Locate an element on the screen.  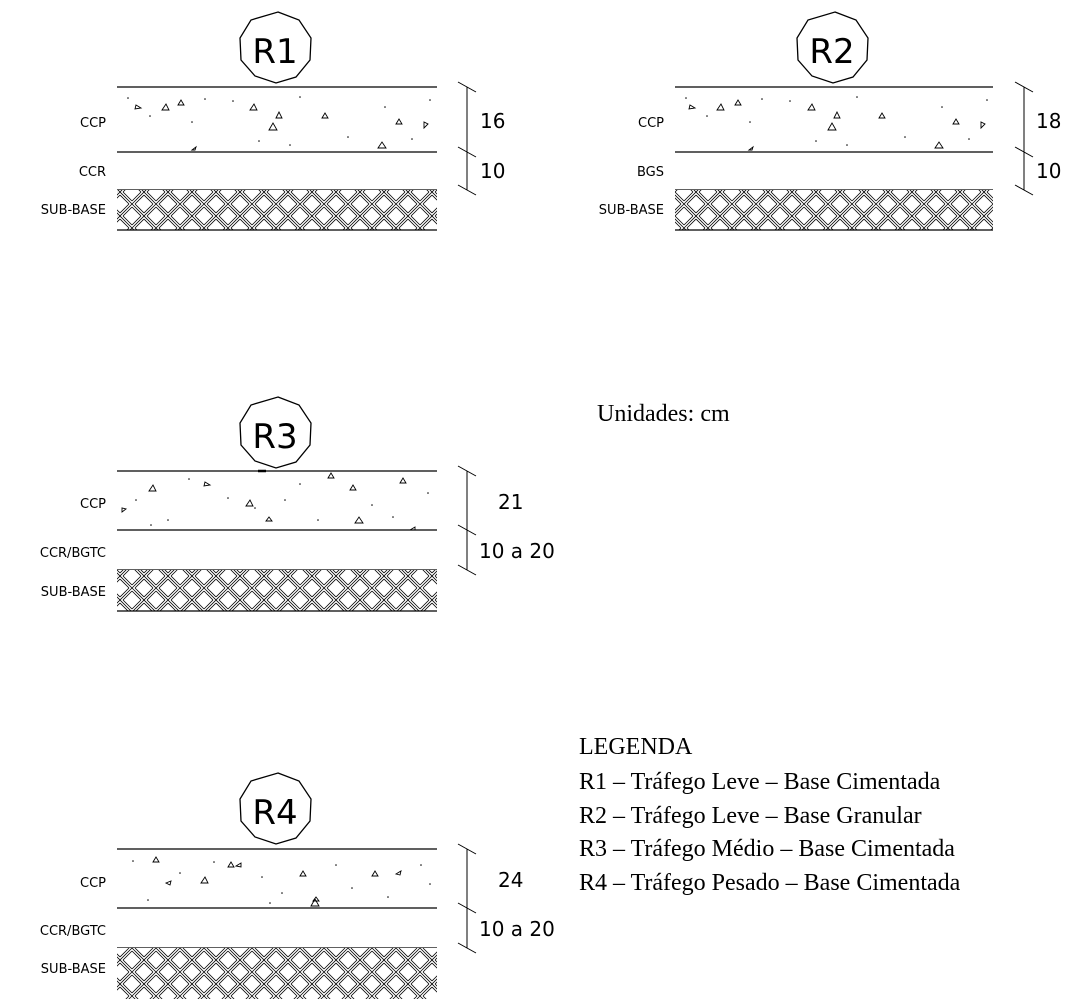
legend-item-r1: R1 – Tráfego Leve – Base Cimentada is located at coordinates (760, 782).